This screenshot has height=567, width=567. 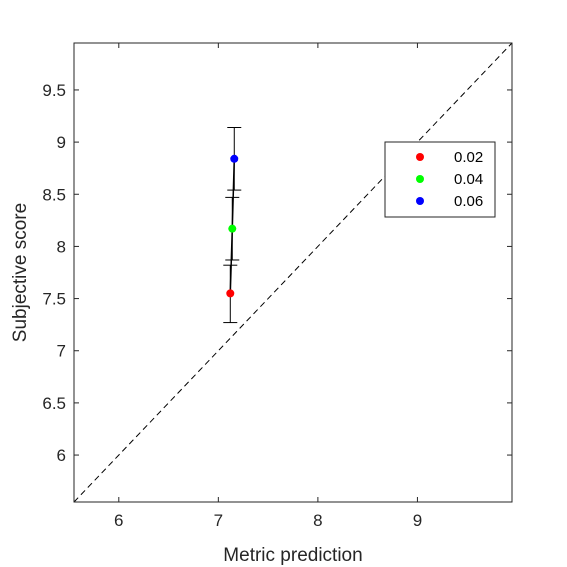 I want to click on y-tick-label-6: 9, so click(x=61, y=142).